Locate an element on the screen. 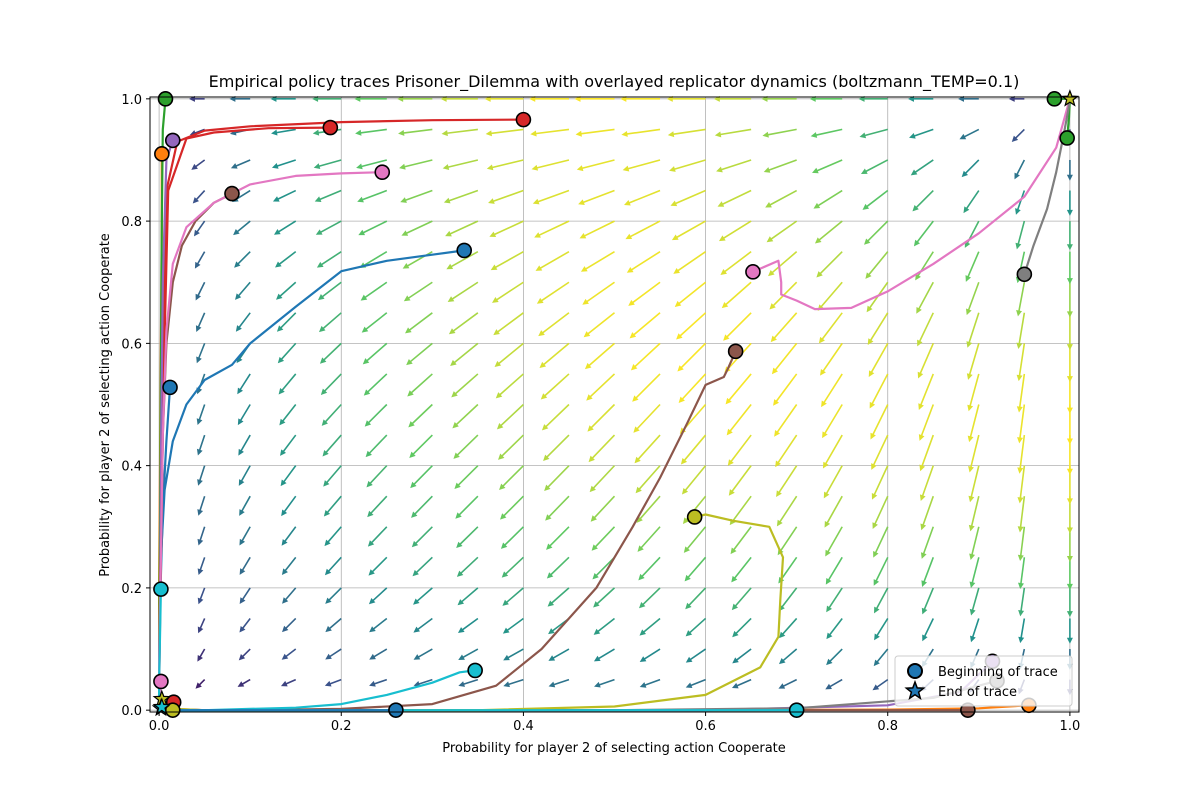  x-tick-label: 0.8 is located at coordinates (887, 726).